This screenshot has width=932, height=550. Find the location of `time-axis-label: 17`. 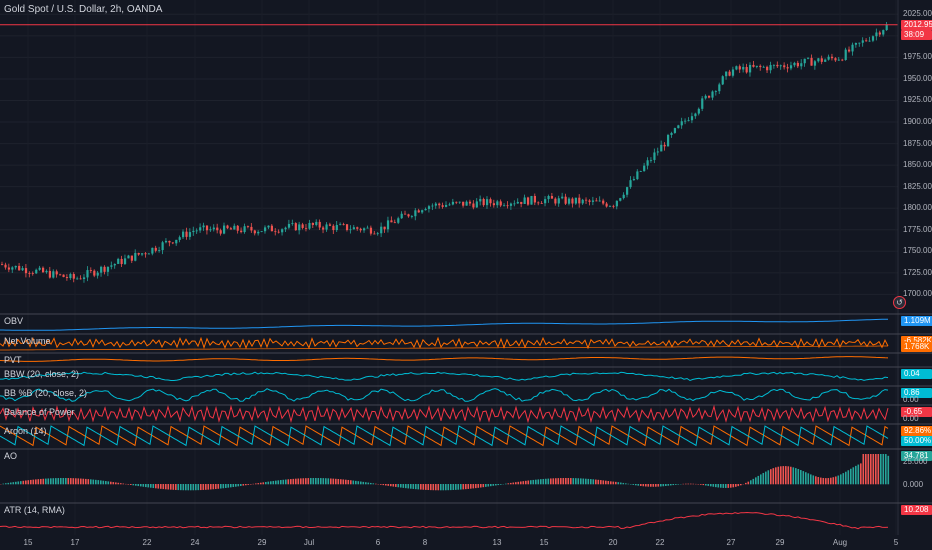

time-axis-label: 17 is located at coordinates (75, 542).